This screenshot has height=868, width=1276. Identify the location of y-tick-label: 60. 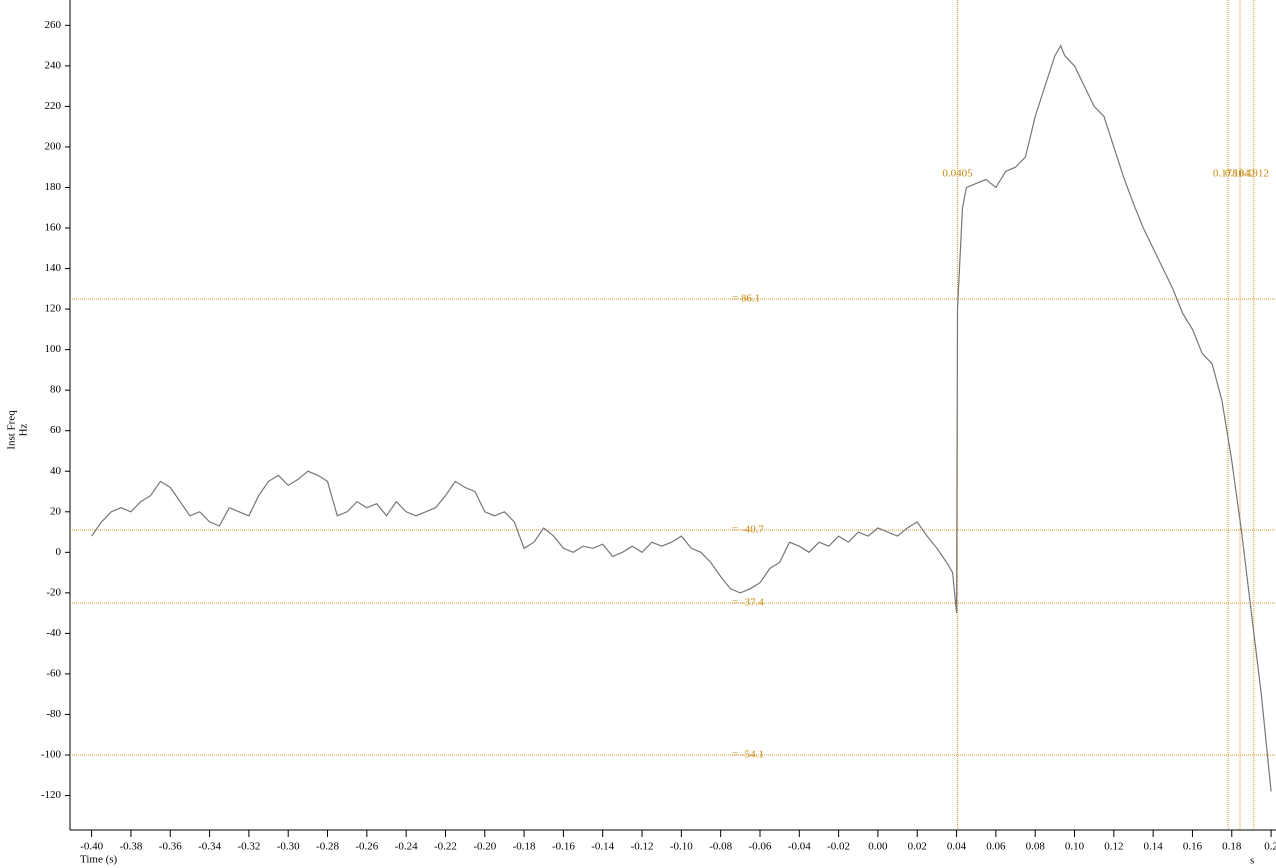
(56, 430).